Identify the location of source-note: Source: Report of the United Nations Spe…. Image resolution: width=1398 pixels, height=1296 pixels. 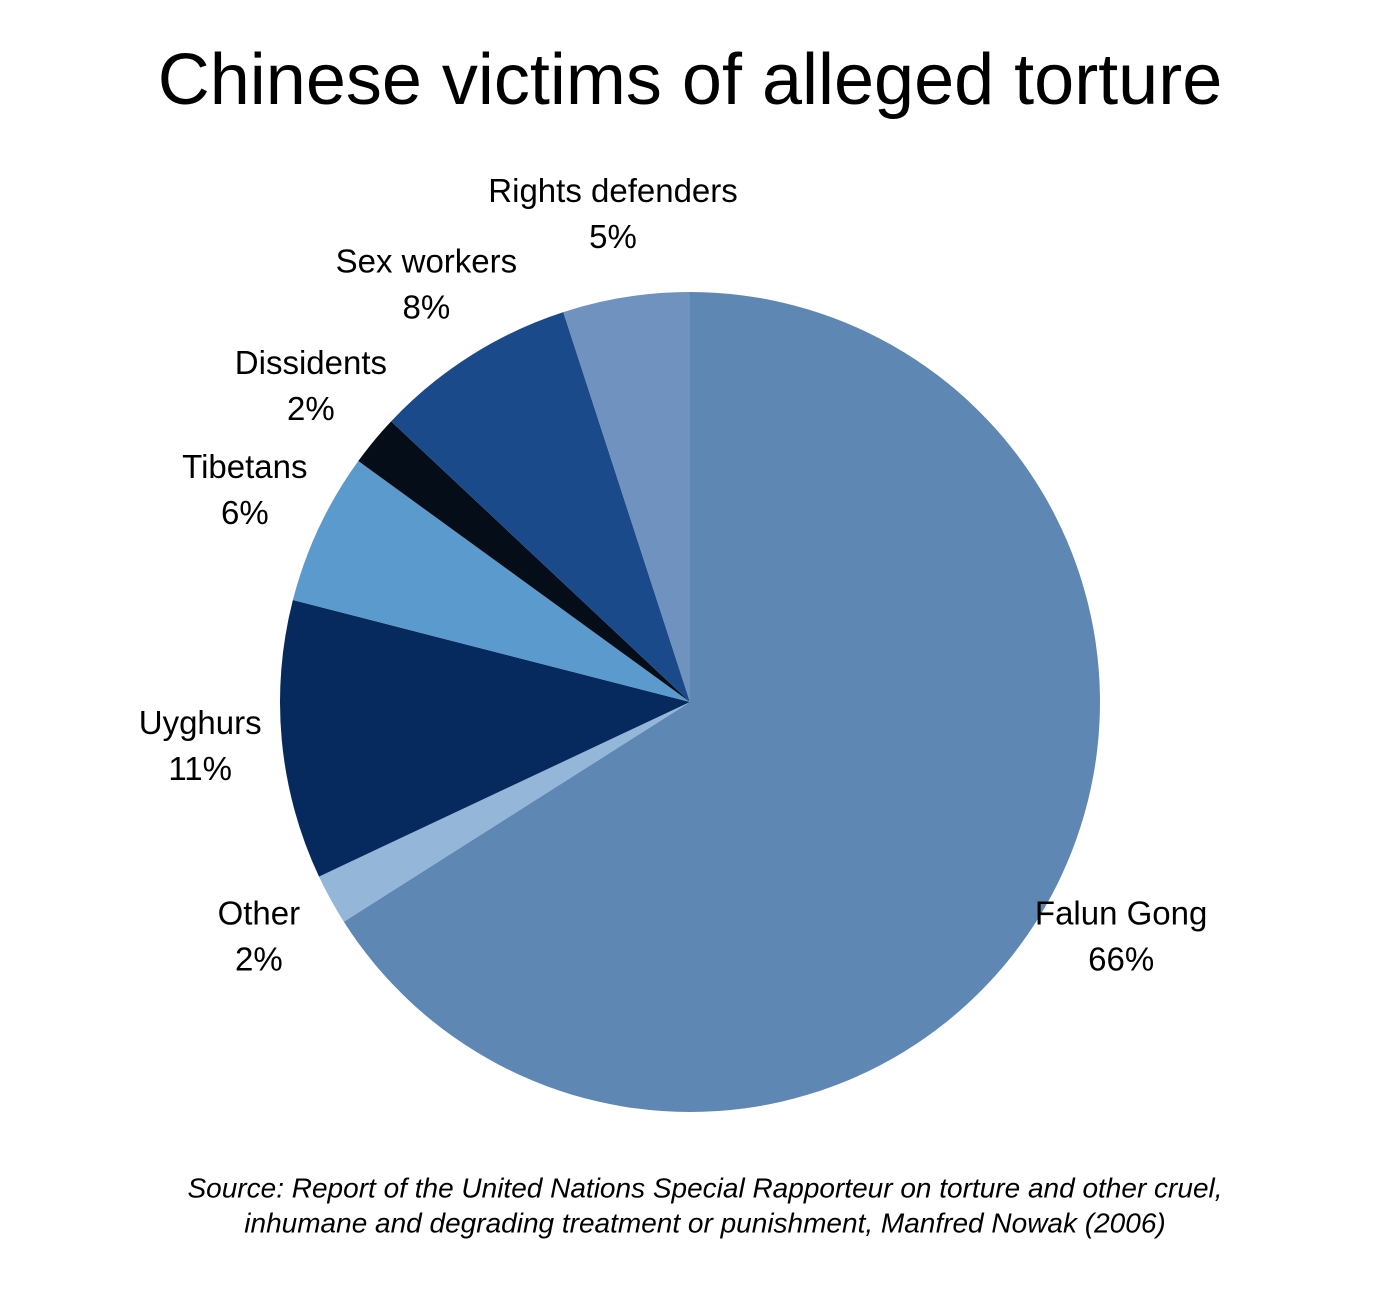
(704, 1187).